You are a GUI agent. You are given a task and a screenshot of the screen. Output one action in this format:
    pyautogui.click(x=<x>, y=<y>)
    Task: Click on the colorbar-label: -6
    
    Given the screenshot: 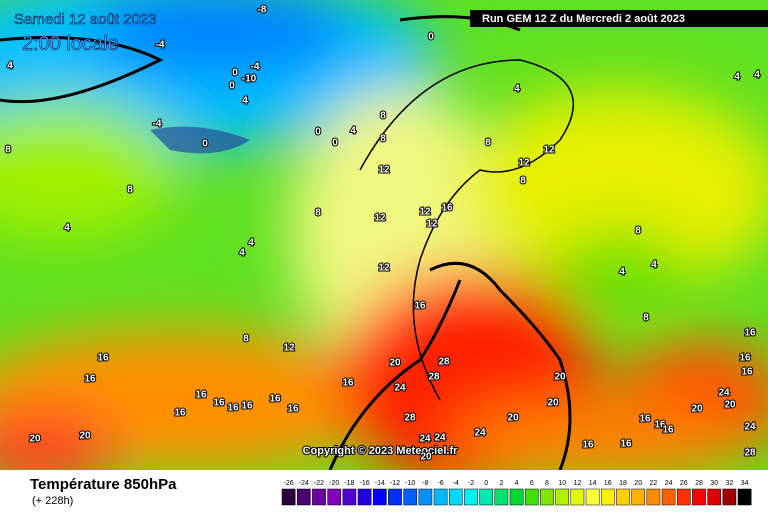 What is the action you would take?
    pyautogui.click(x=440, y=483)
    